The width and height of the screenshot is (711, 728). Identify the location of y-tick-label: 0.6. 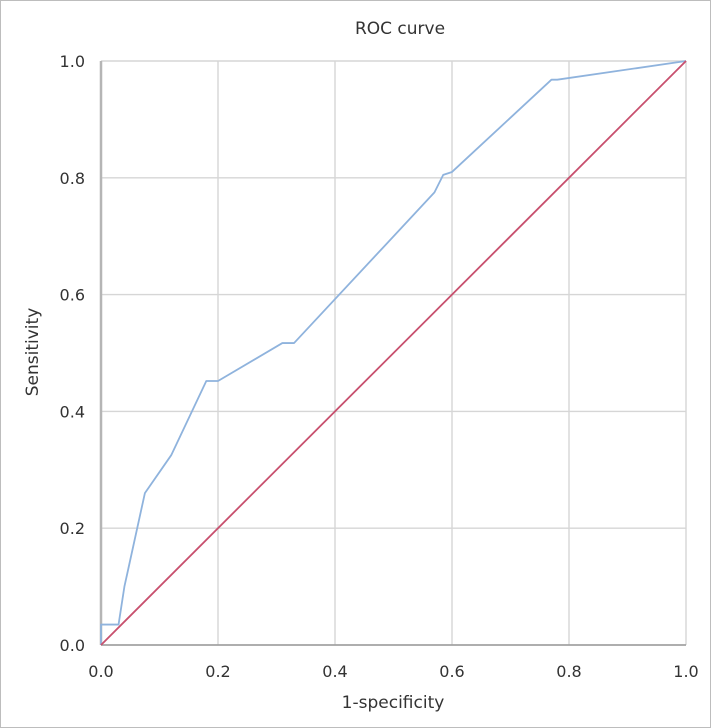
(72, 295).